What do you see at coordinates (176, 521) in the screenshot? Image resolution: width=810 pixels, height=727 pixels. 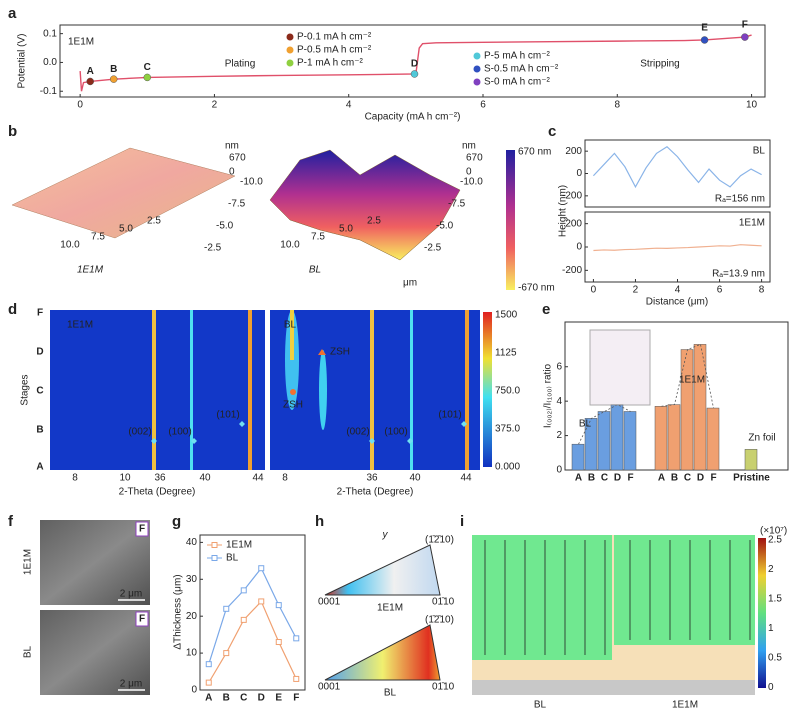 I see `panel-letter: g` at bounding box center [176, 521].